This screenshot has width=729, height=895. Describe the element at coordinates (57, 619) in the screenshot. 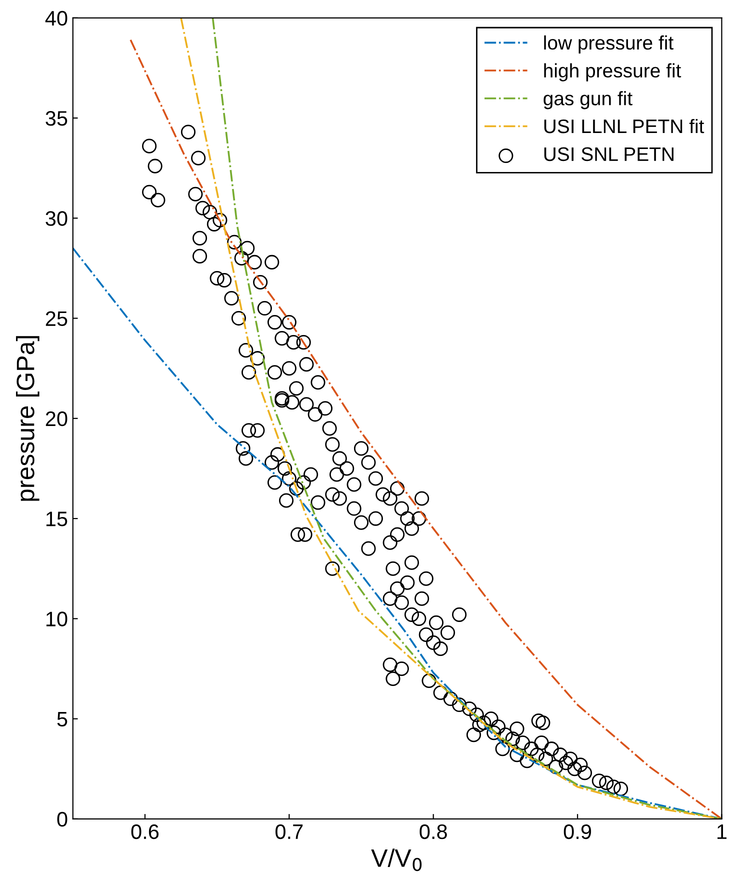

I see `y-tick-label: 10` at that location.